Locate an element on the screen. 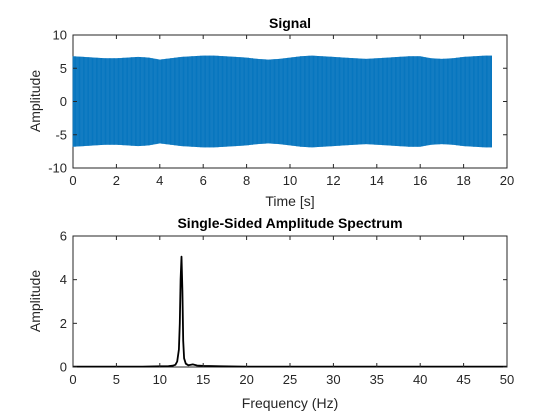 The width and height of the screenshot is (560, 420). signal-title: Signal is located at coordinates (290, 23).